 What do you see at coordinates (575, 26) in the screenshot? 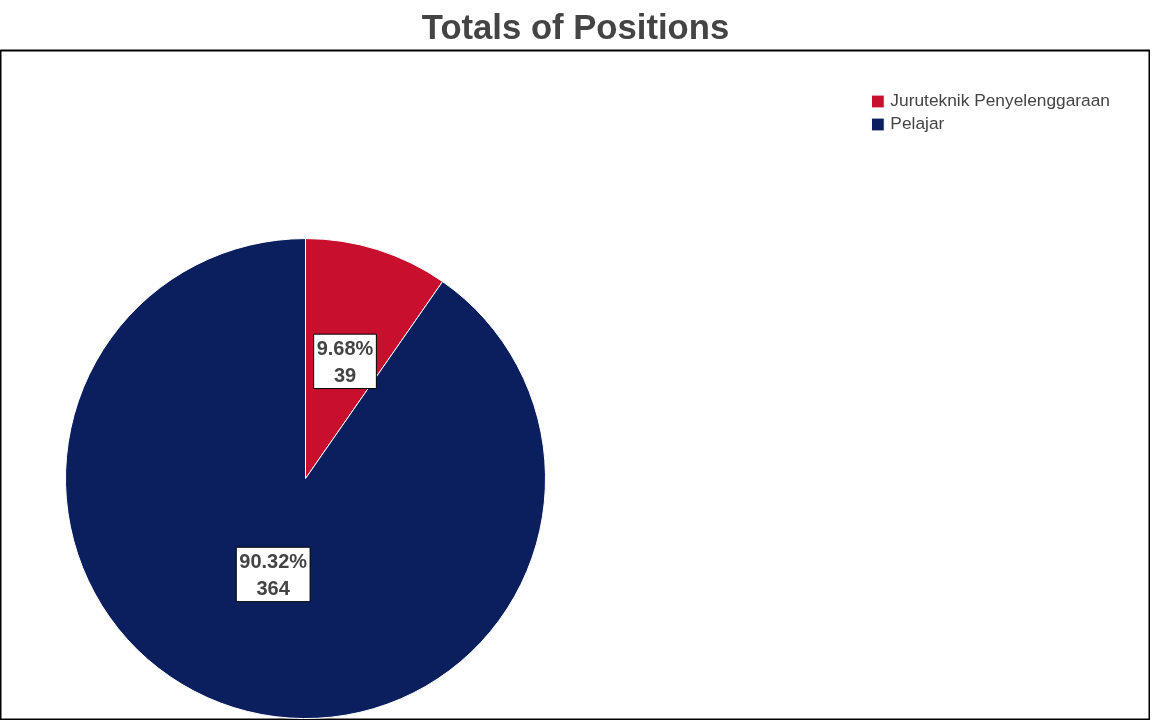
I see `chart-title: Totals of Positions` at bounding box center [575, 26].